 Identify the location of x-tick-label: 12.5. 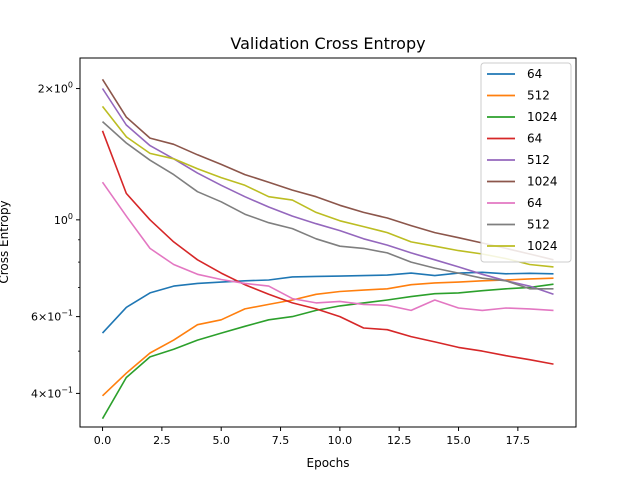
(399, 440).